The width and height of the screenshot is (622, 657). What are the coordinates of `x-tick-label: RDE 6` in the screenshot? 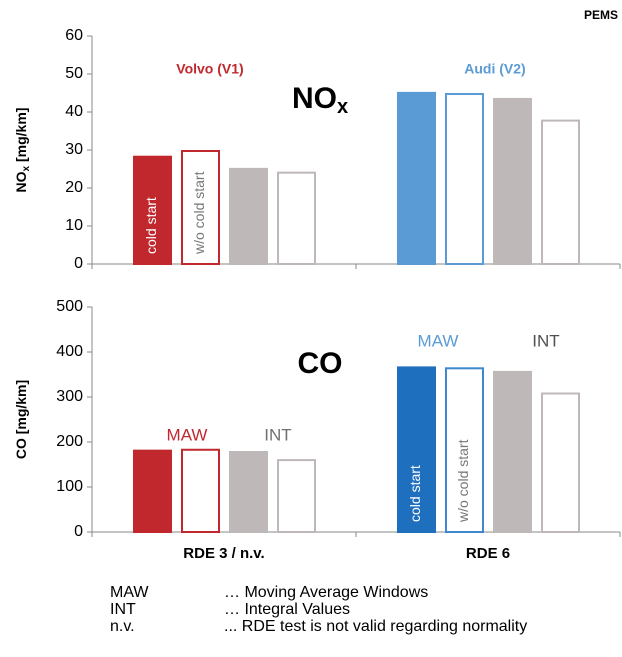 It's located at (488, 553).